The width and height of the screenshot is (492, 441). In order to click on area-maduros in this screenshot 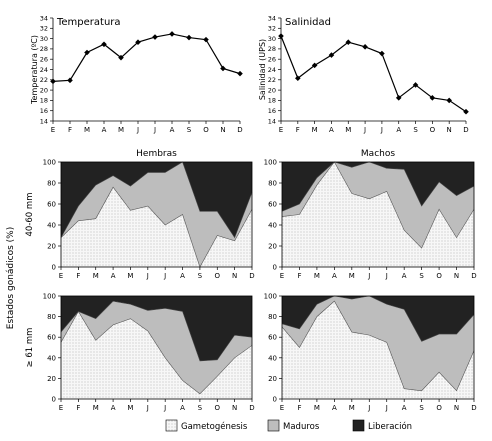, I will do `click(156, 214)`.